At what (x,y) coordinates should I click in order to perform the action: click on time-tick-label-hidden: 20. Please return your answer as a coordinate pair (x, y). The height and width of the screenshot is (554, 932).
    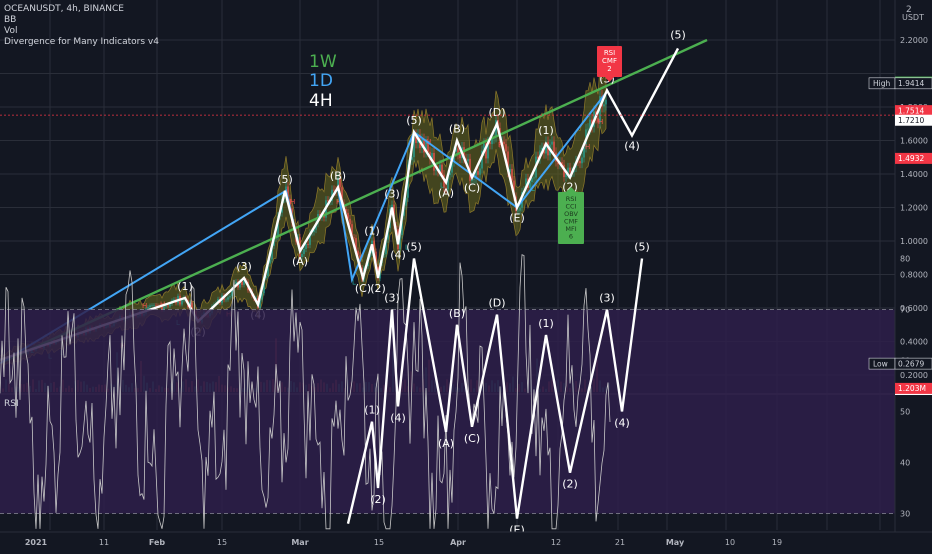
    Looking at the image, I should click on (300, 542).